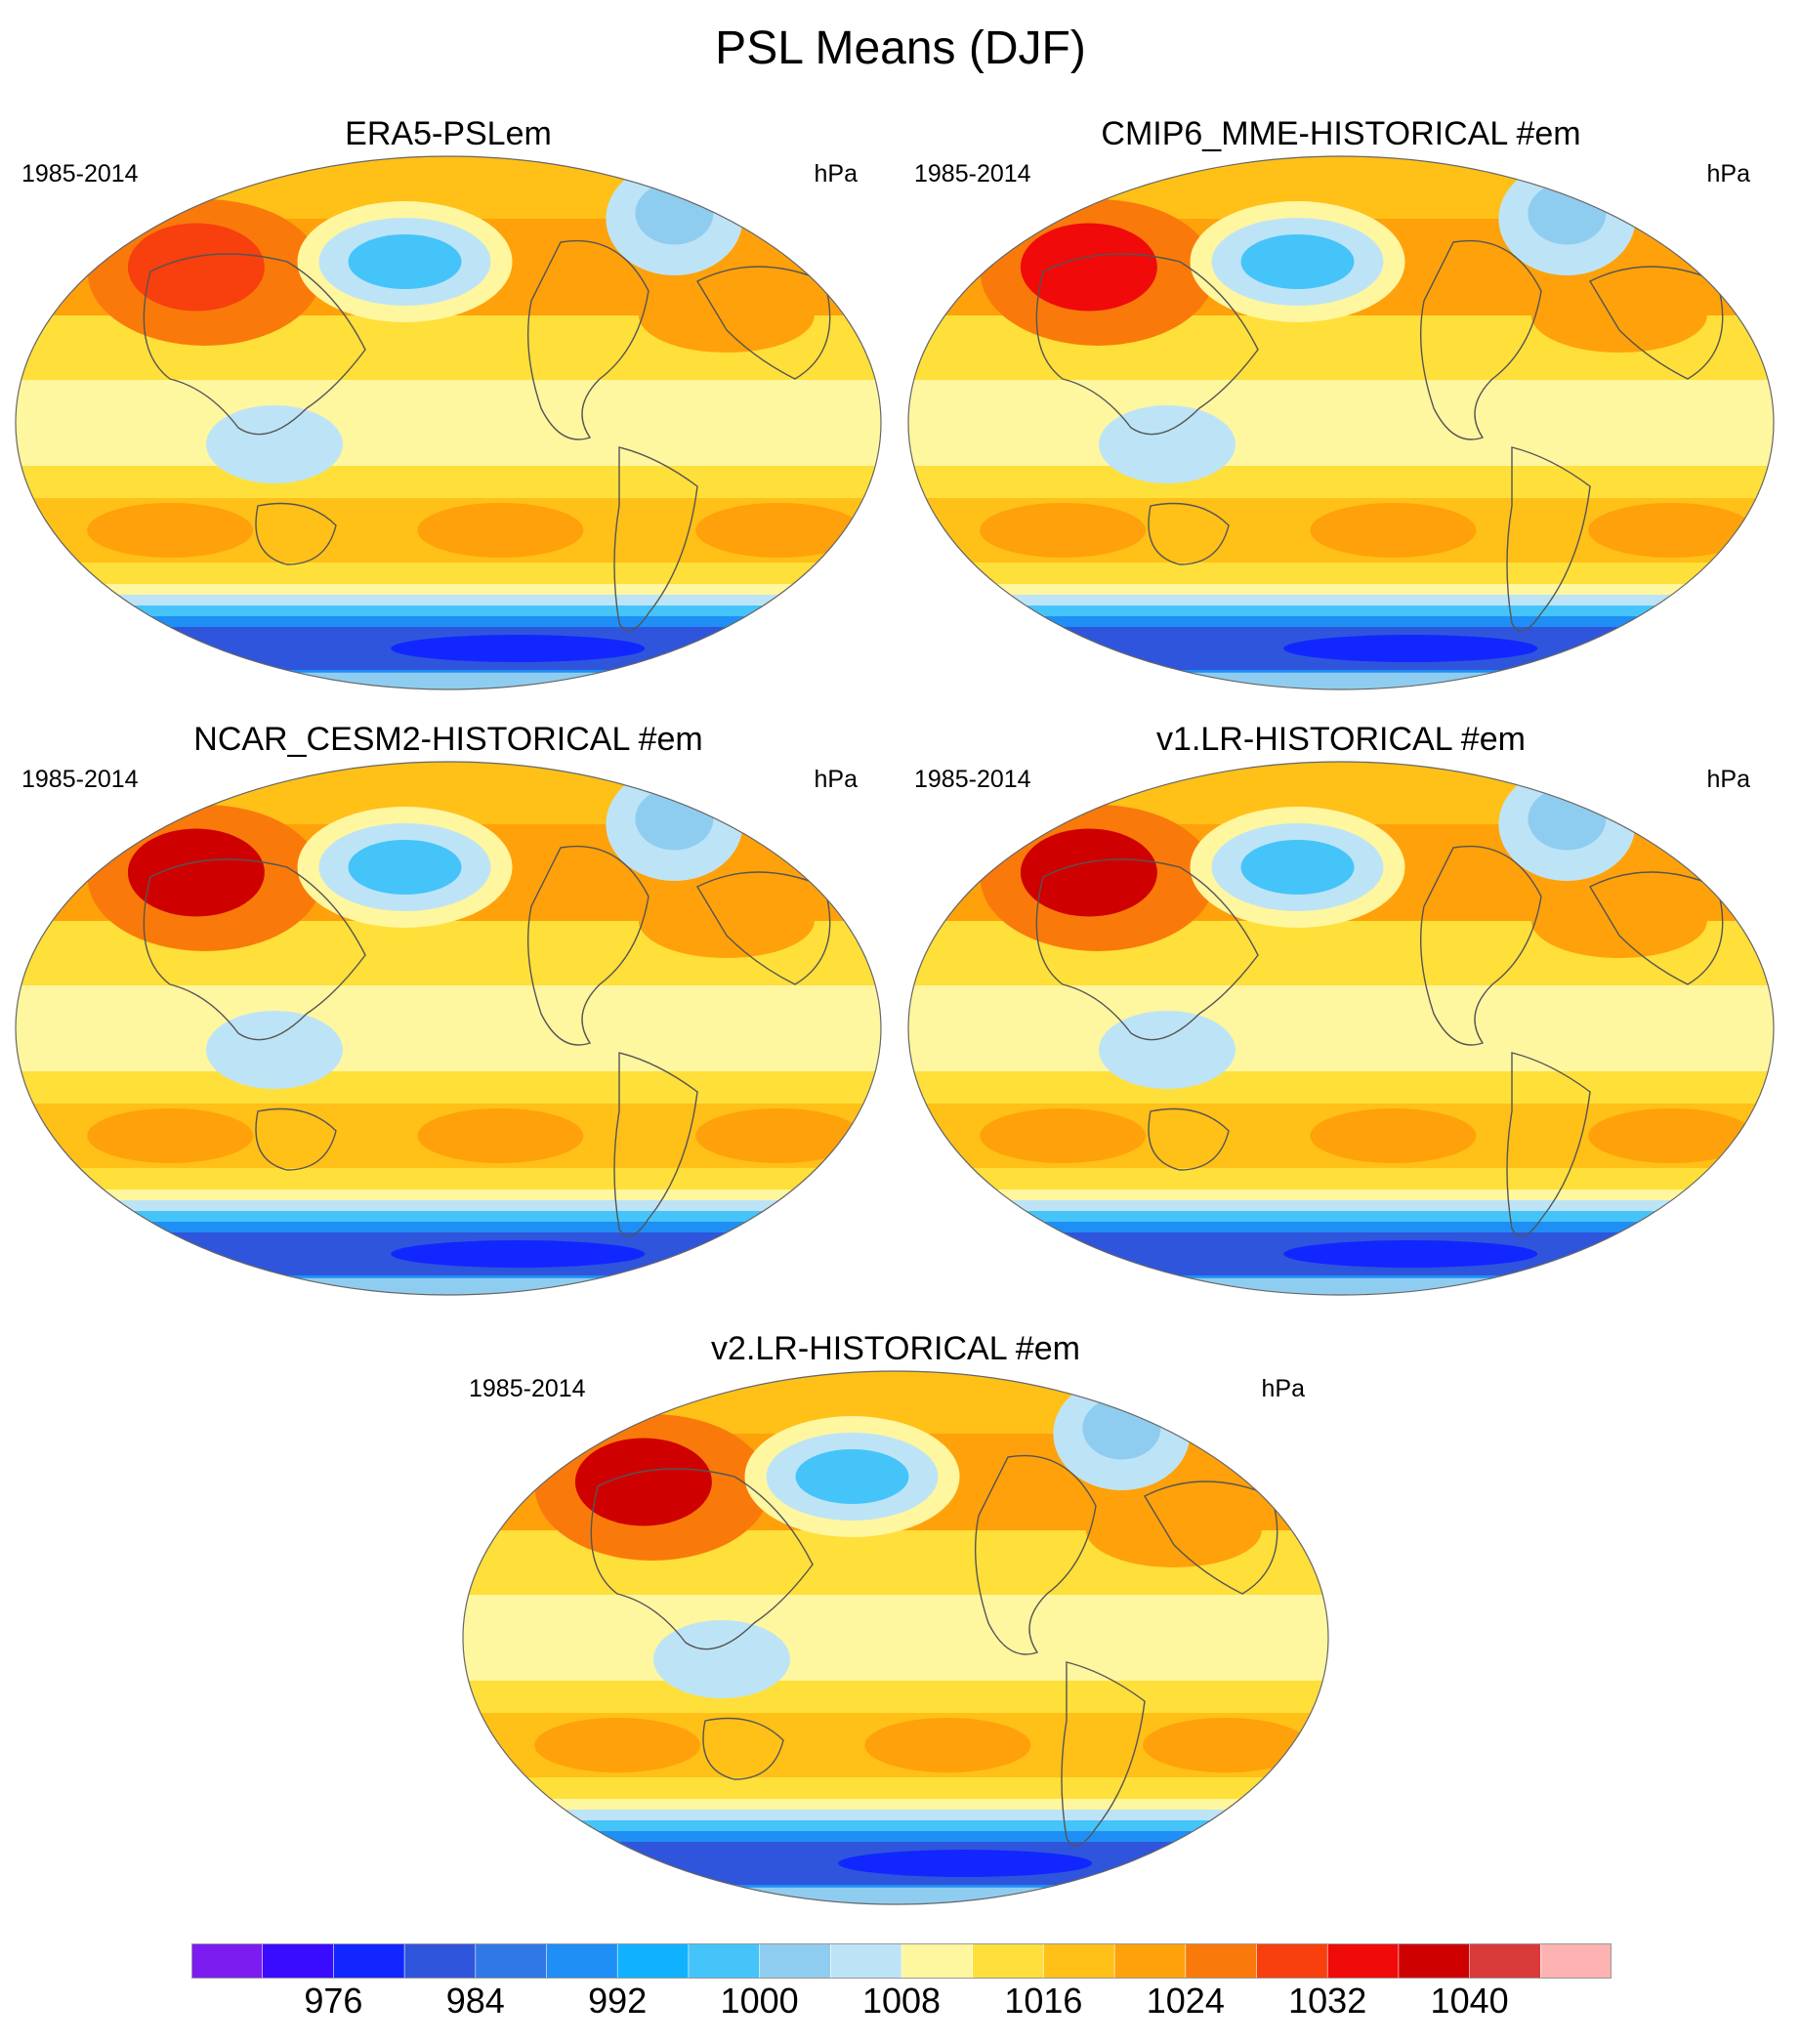 The height and width of the screenshot is (2044, 1801). I want to click on colorbar-tick-label: 1032, so click(1327, 2001).